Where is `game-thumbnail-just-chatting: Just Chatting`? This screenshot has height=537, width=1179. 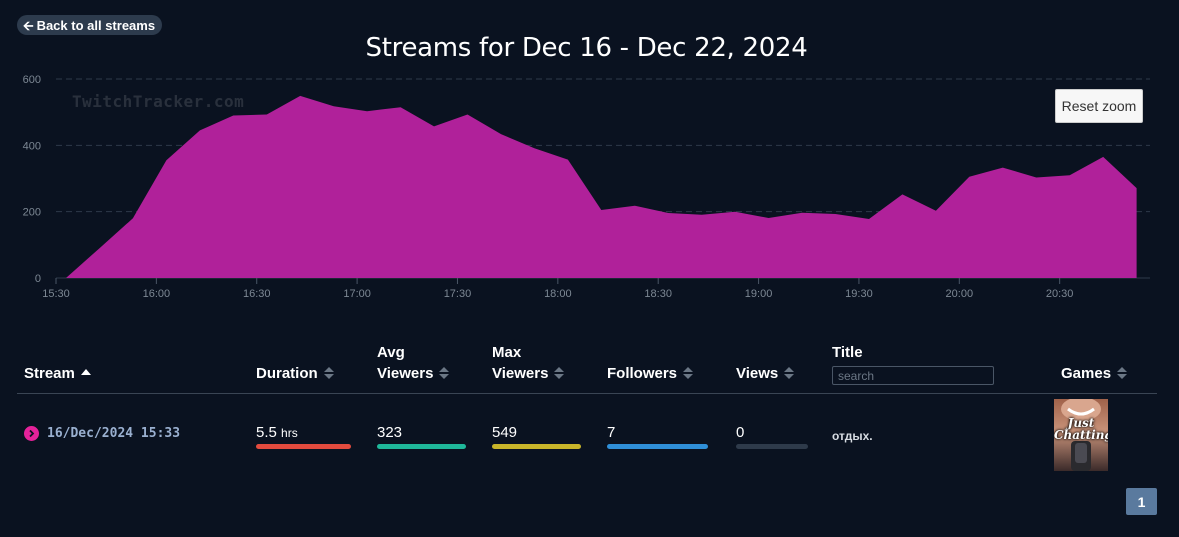 game-thumbnail-just-chatting: Just Chatting is located at coordinates (1081, 435).